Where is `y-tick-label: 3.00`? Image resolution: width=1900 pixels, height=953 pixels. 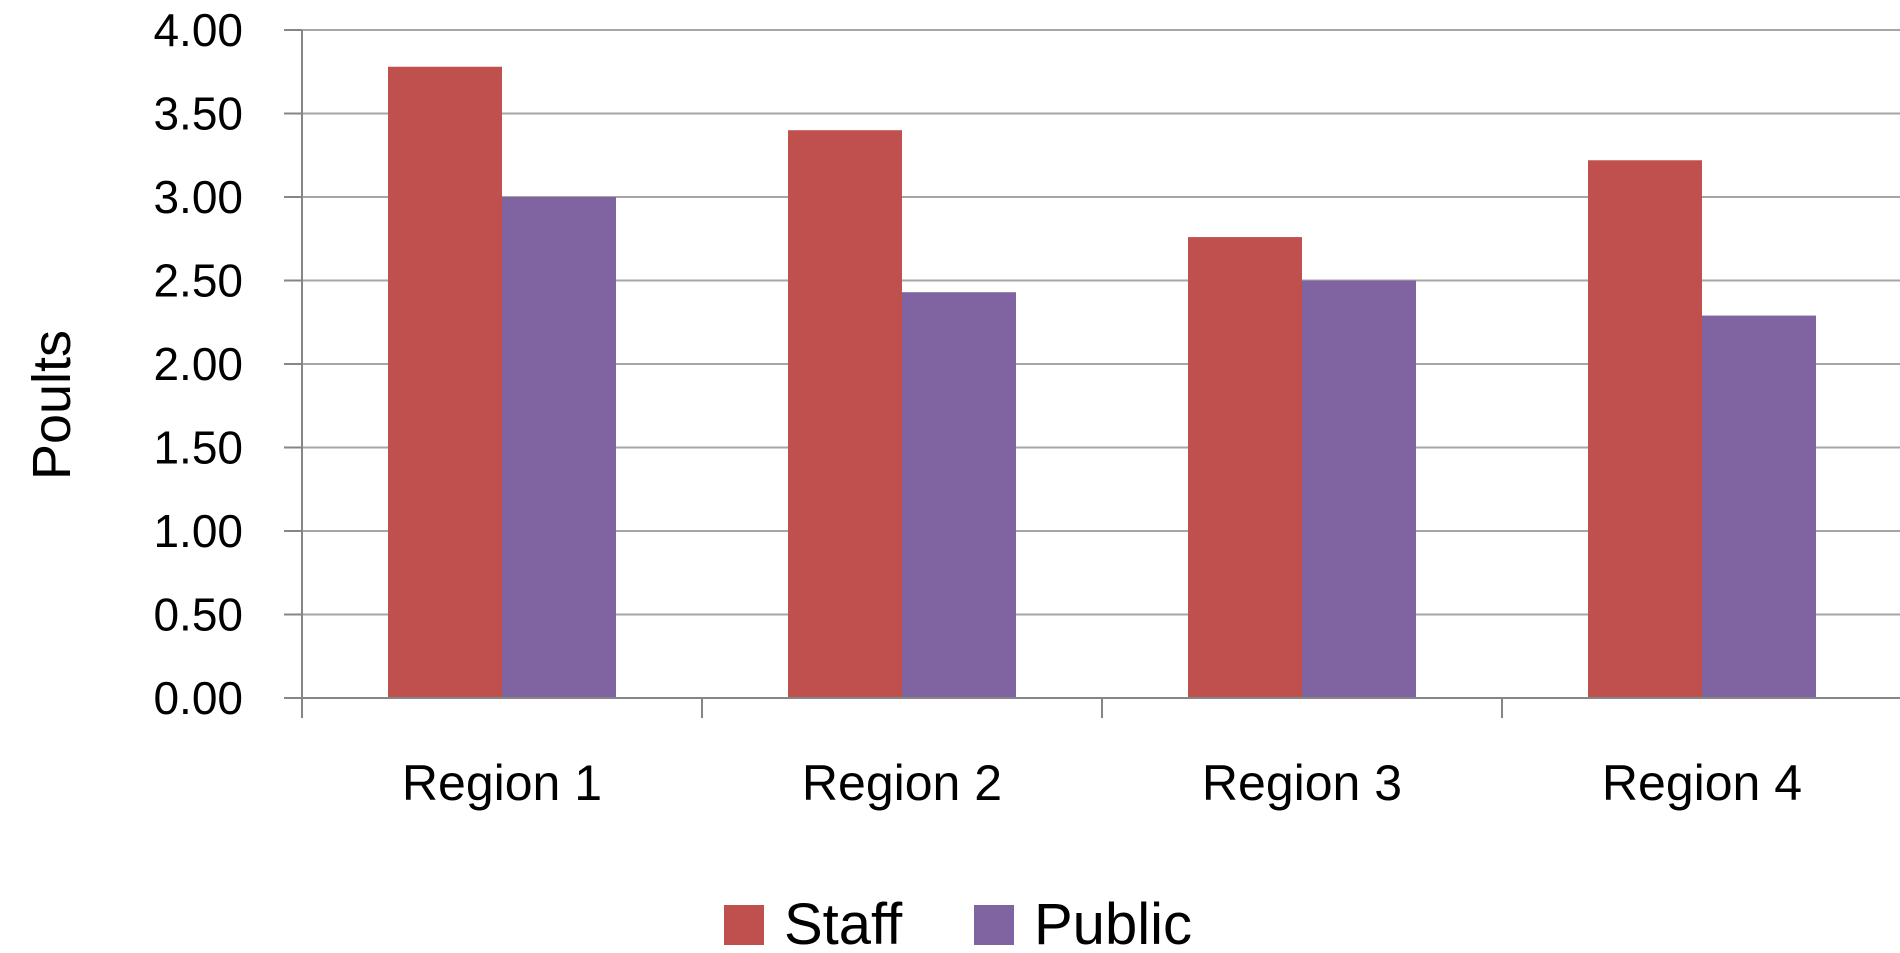
y-tick-label: 3.00 is located at coordinates (198, 197).